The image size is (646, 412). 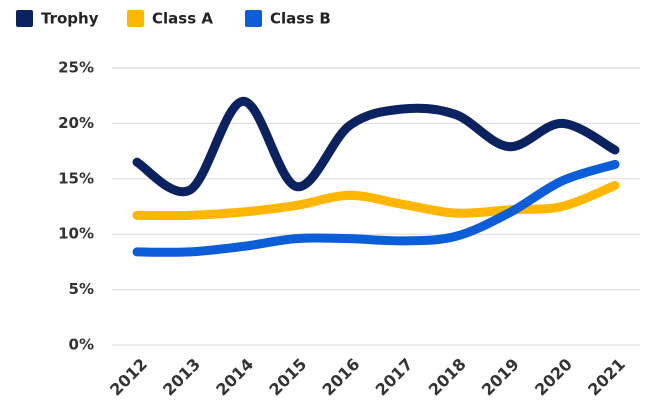 What do you see at coordinates (76, 123) in the screenshot?
I see `y-tick-label: 20%` at bounding box center [76, 123].